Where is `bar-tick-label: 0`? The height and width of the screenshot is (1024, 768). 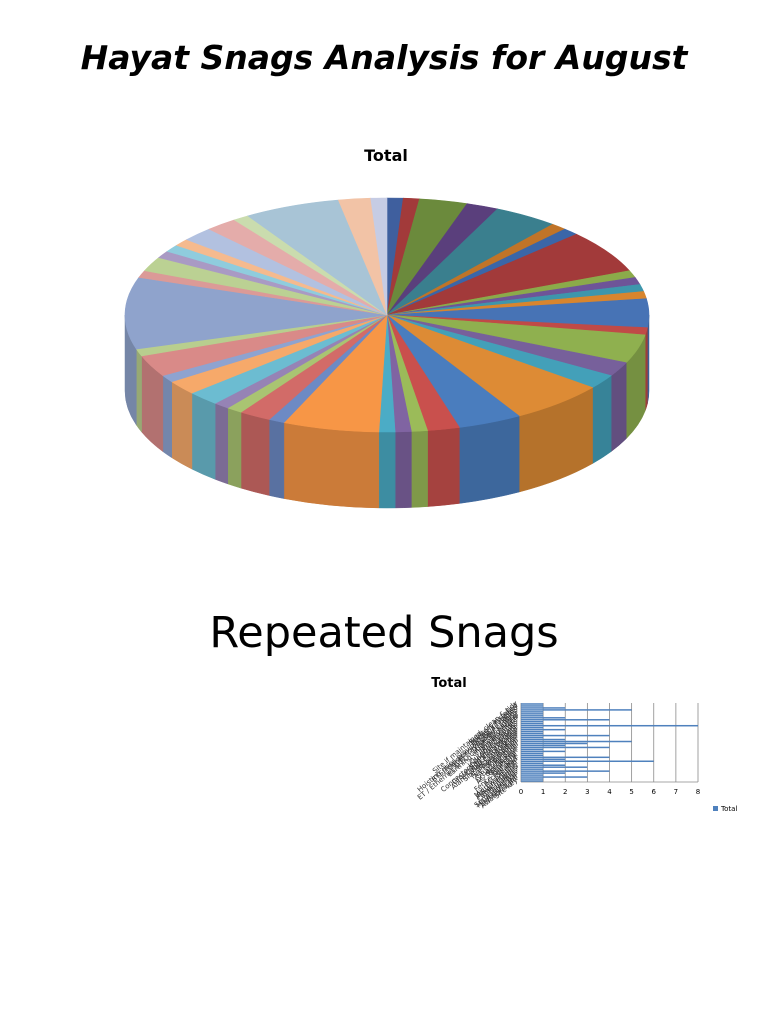 bar-tick-label: 0 is located at coordinates (521, 792).